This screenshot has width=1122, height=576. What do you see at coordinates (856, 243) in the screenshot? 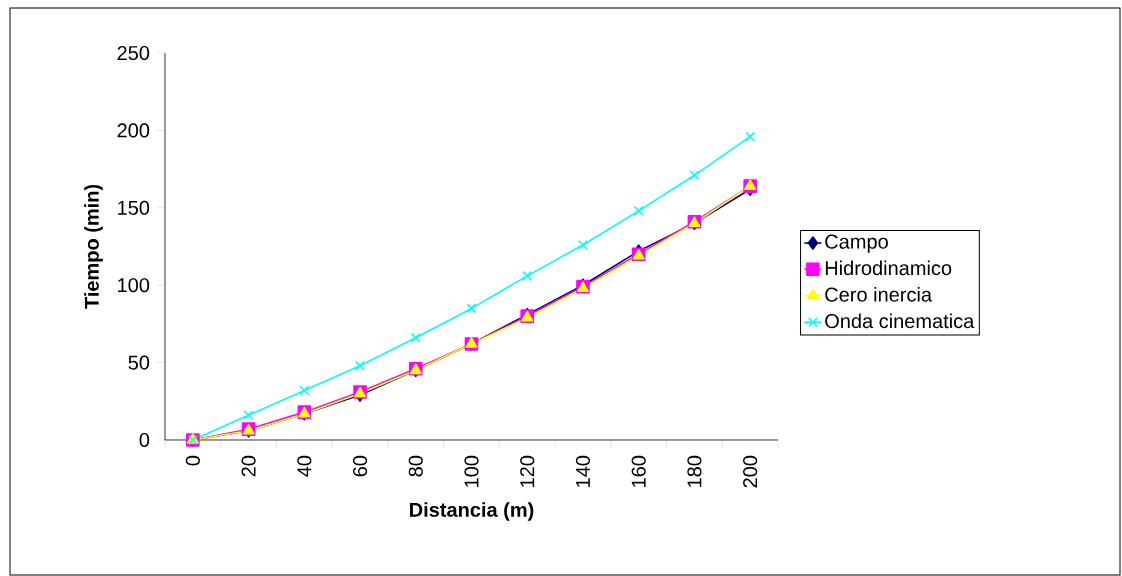
I see `legend-label: Campo` at bounding box center [856, 243].